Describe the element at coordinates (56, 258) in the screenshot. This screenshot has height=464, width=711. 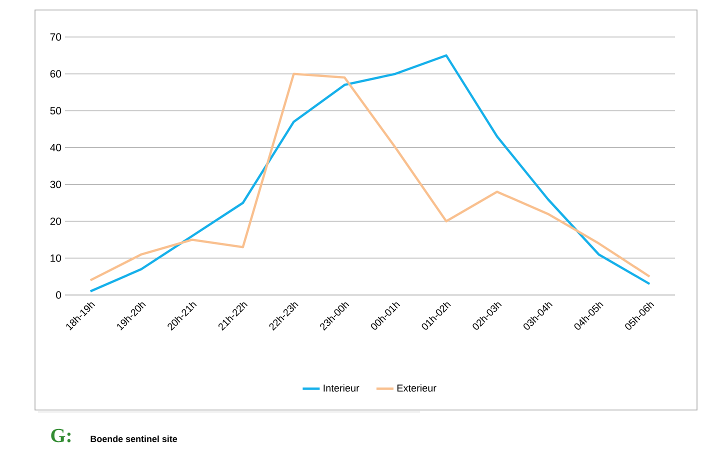
I see `y-tick-label: 10` at that location.